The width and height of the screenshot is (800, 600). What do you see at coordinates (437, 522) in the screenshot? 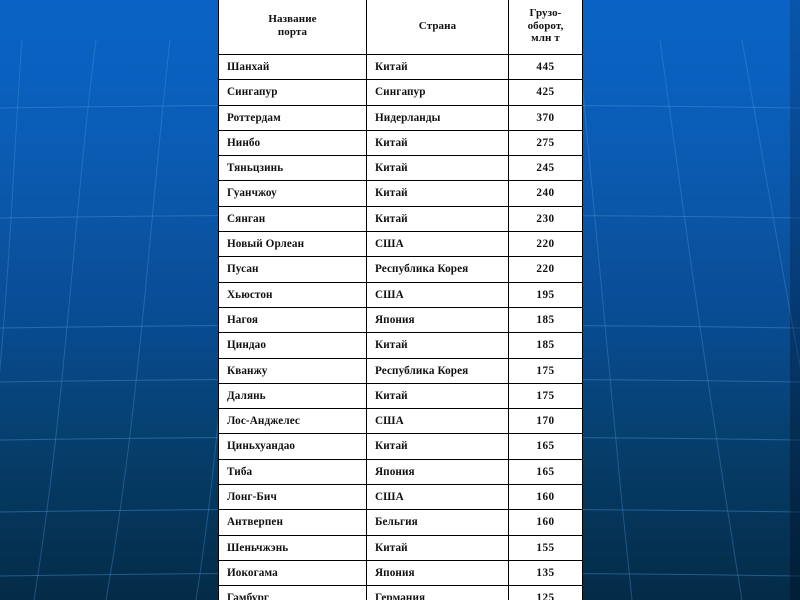
I see `cell-country: Бельгия` at bounding box center [437, 522].